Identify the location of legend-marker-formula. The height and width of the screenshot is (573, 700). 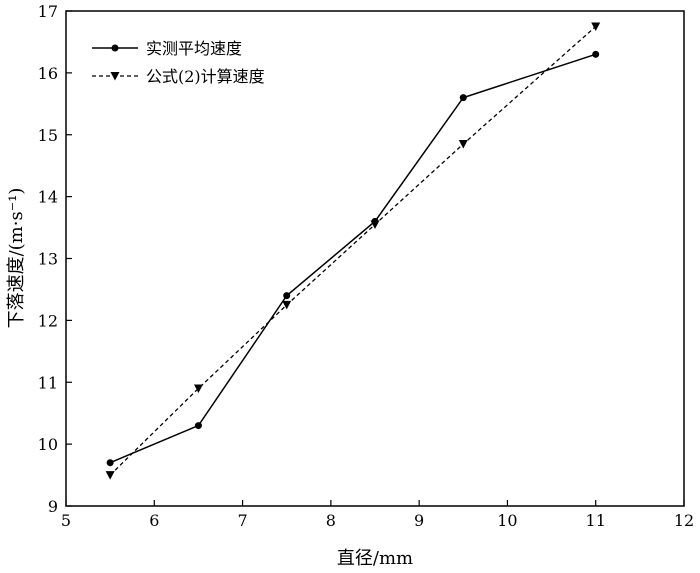
(115, 76).